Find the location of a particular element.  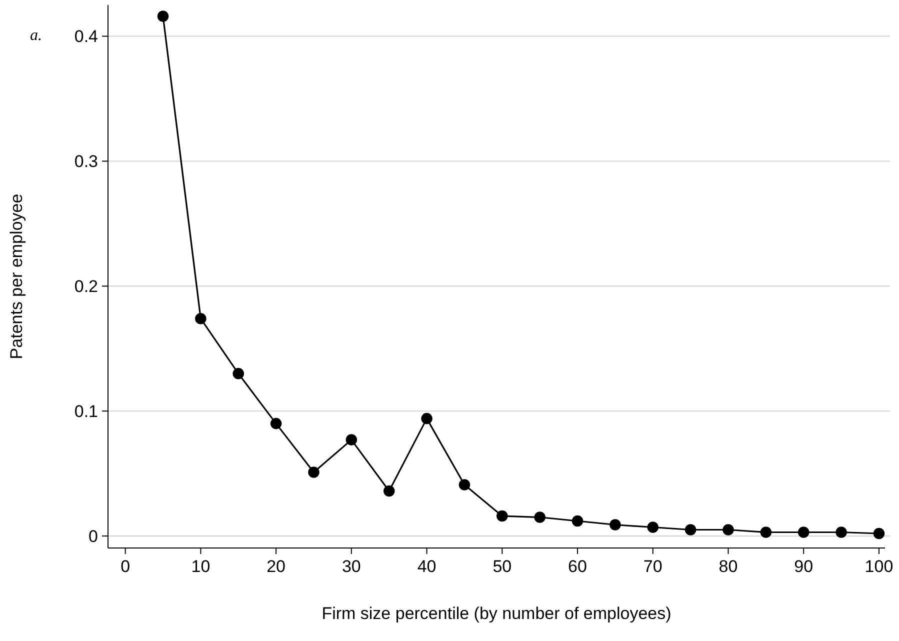

y-tick-label: 0.2 is located at coordinates (86, 286).